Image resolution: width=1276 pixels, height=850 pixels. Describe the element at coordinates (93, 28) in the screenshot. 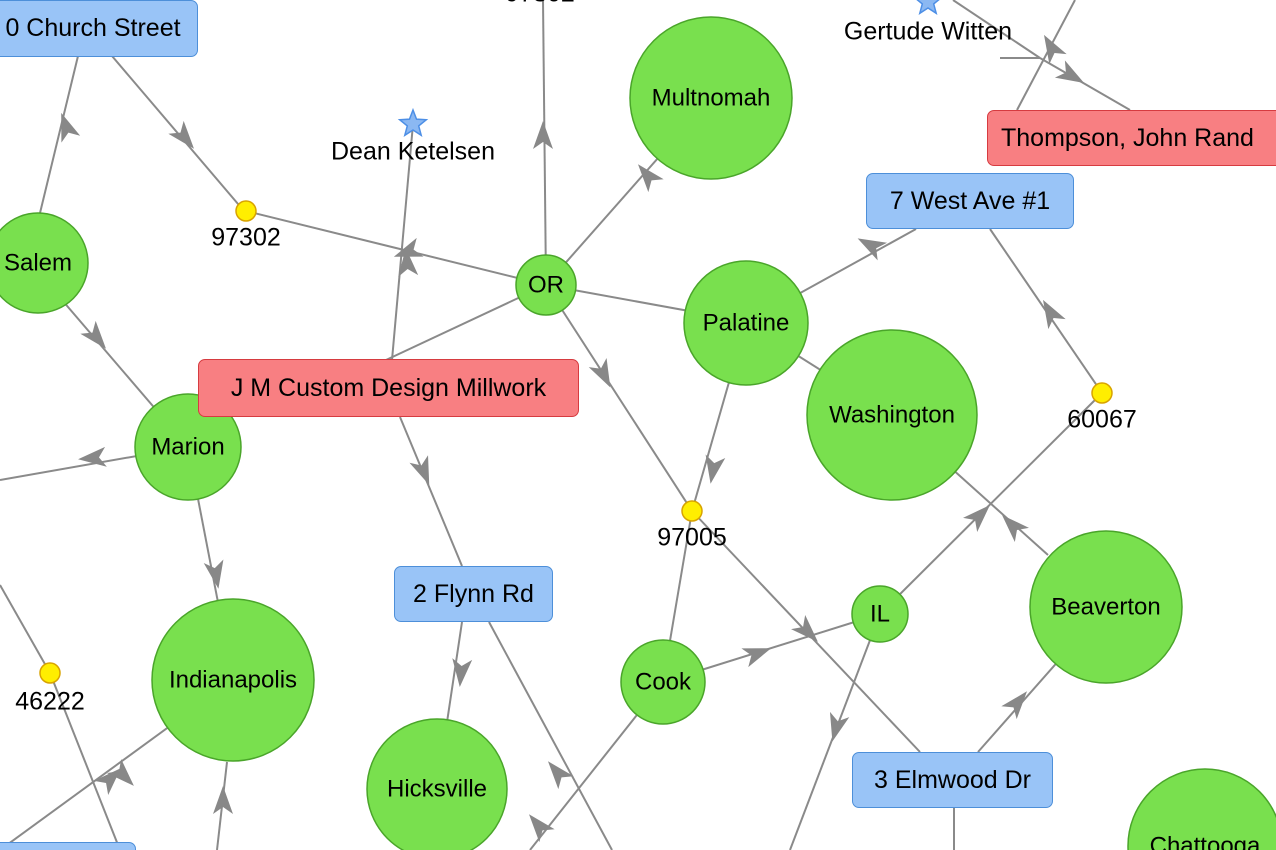

I see `address-label: 0 Church Street` at that location.